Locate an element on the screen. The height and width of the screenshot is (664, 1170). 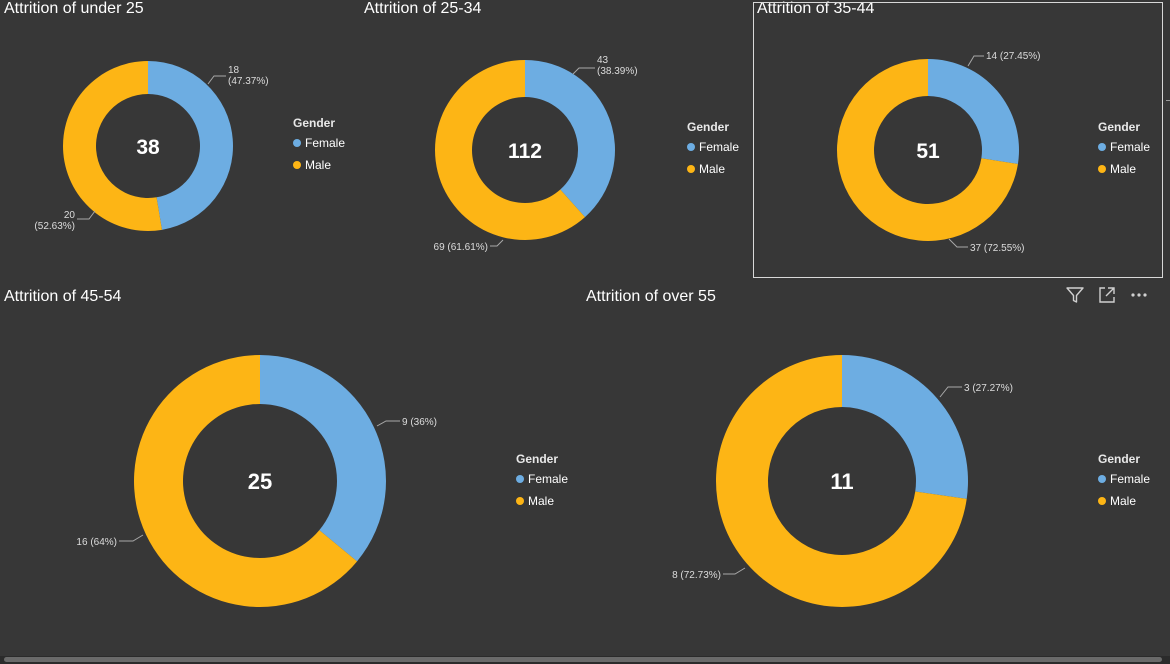
chart-title: Attrition of 45-54 is located at coordinates (63, 296).